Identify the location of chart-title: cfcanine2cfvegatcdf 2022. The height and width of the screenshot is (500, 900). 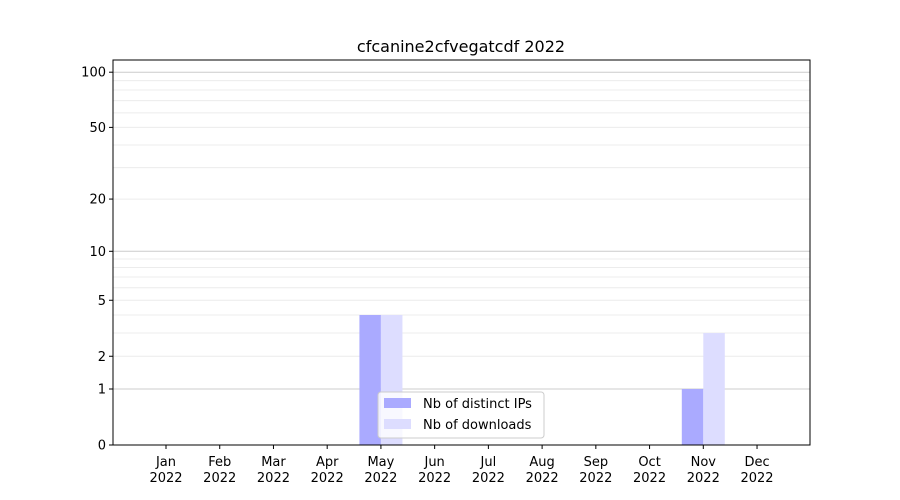
(461, 46).